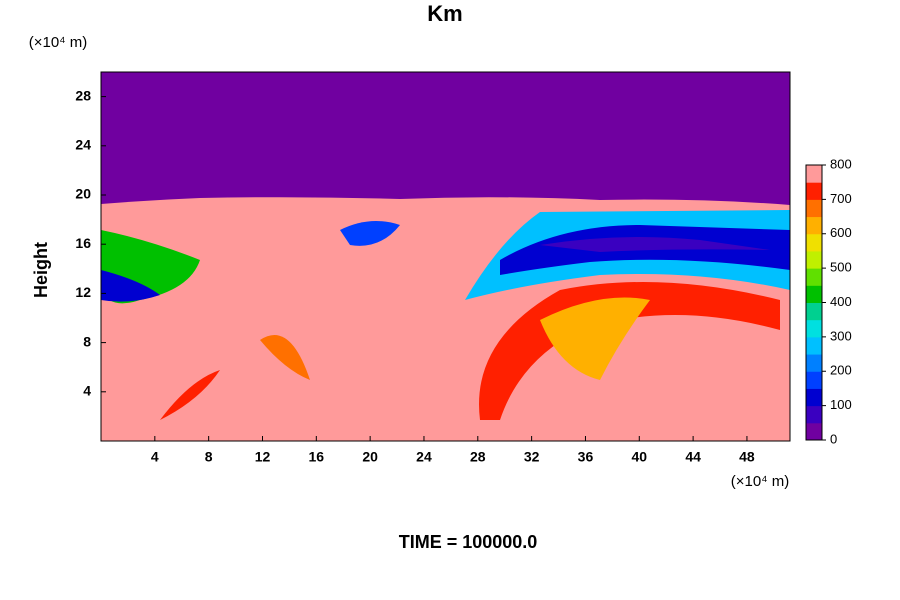 The image size is (900, 600). Describe the element at coordinates (444, 13) in the screenshot. I see `chart-title: Km` at that location.